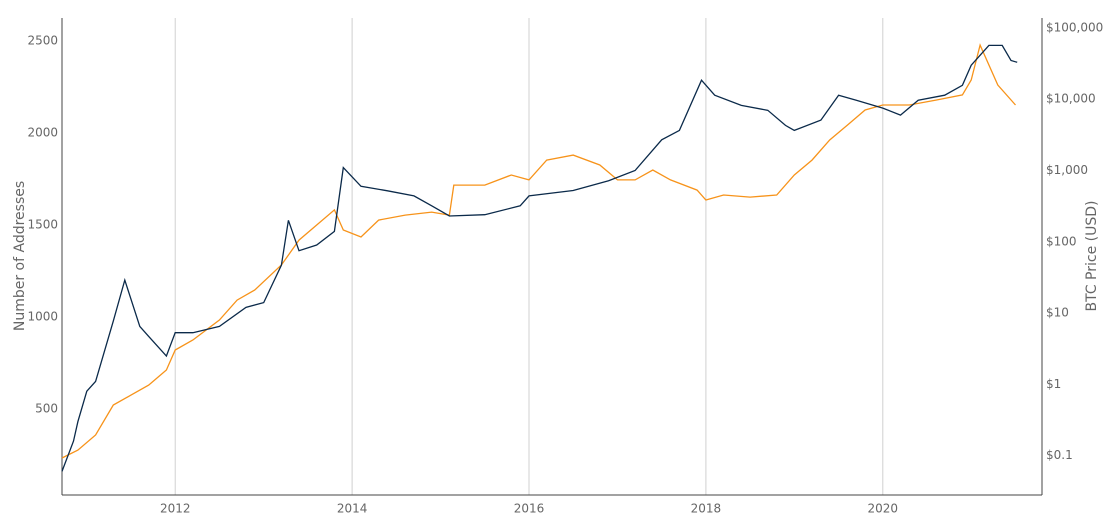 Image resolution: width=1113 pixels, height=528 pixels. What do you see at coordinates (883, 509) in the screenshot?
I see `x-tick-label: 2020` at bounding box center [883, 509].